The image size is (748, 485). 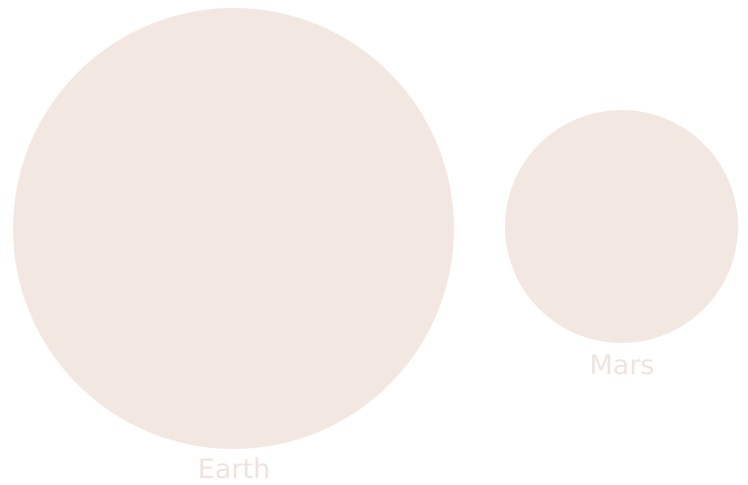 I want to click on mars-circle, so click(x=621, y=226).